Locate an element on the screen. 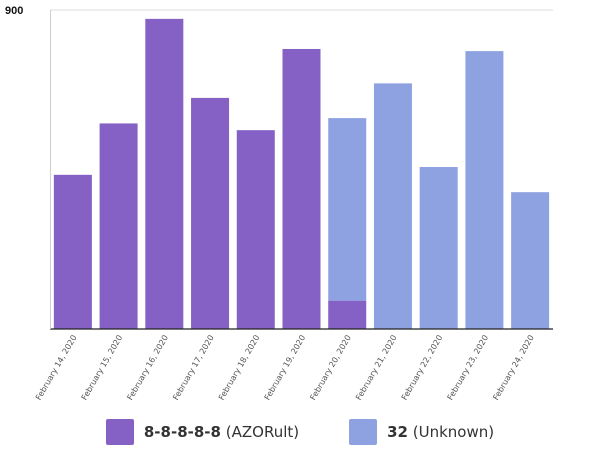  legend-series-sub: (Unknown) is located at coordinates (453, 432).